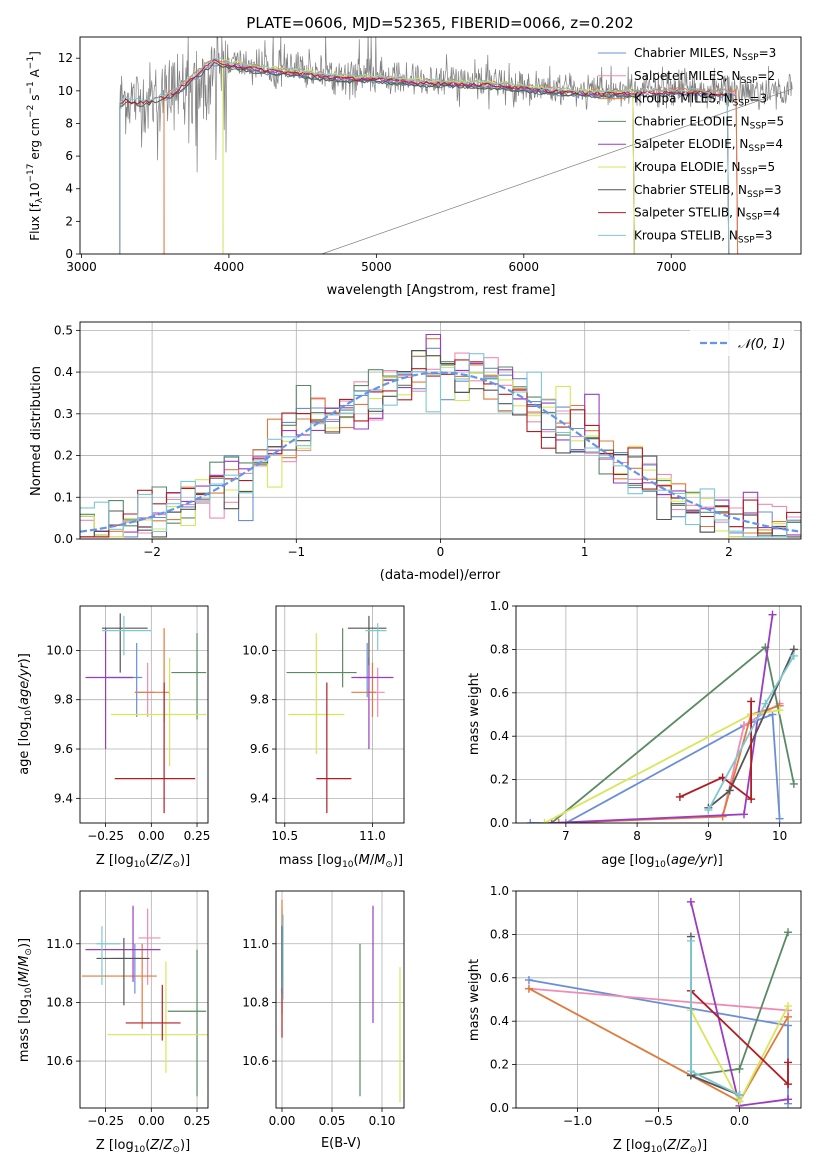 The height and width of the screenshot is (1170, 819). Describe the element at coordinates (69, 156) in the screenshot. I see `y-tick-label: 6` at that location.